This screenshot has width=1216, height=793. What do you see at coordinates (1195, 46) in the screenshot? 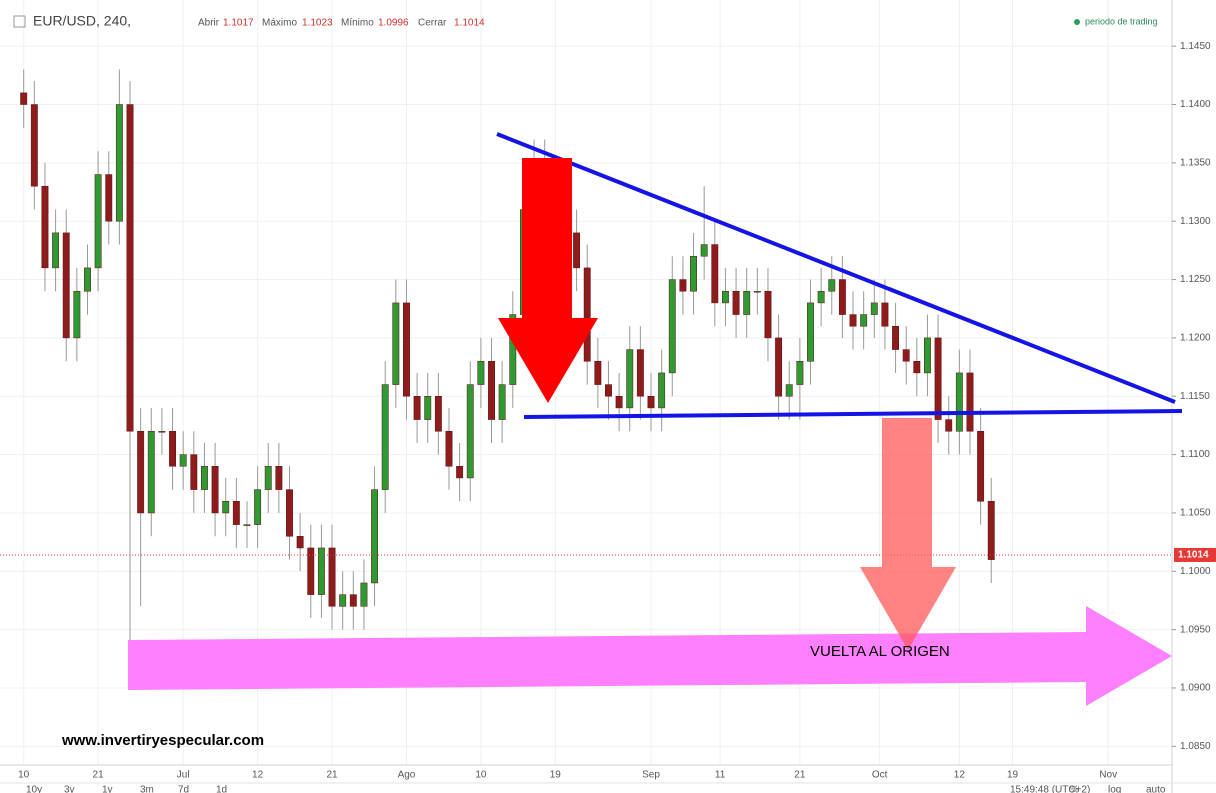
I see `y-tick-label: 1.1450` at bounding box center [1195, 46].